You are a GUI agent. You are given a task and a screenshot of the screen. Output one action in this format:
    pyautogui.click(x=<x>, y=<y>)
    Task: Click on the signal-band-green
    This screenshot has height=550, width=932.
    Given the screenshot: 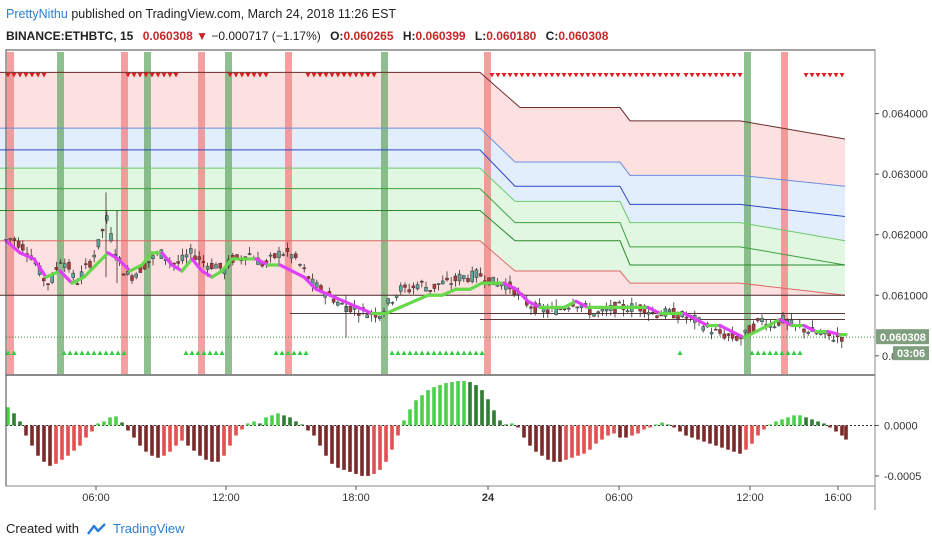 What is the action you would take?
    pyautogui.click(x=228, y=213)
    